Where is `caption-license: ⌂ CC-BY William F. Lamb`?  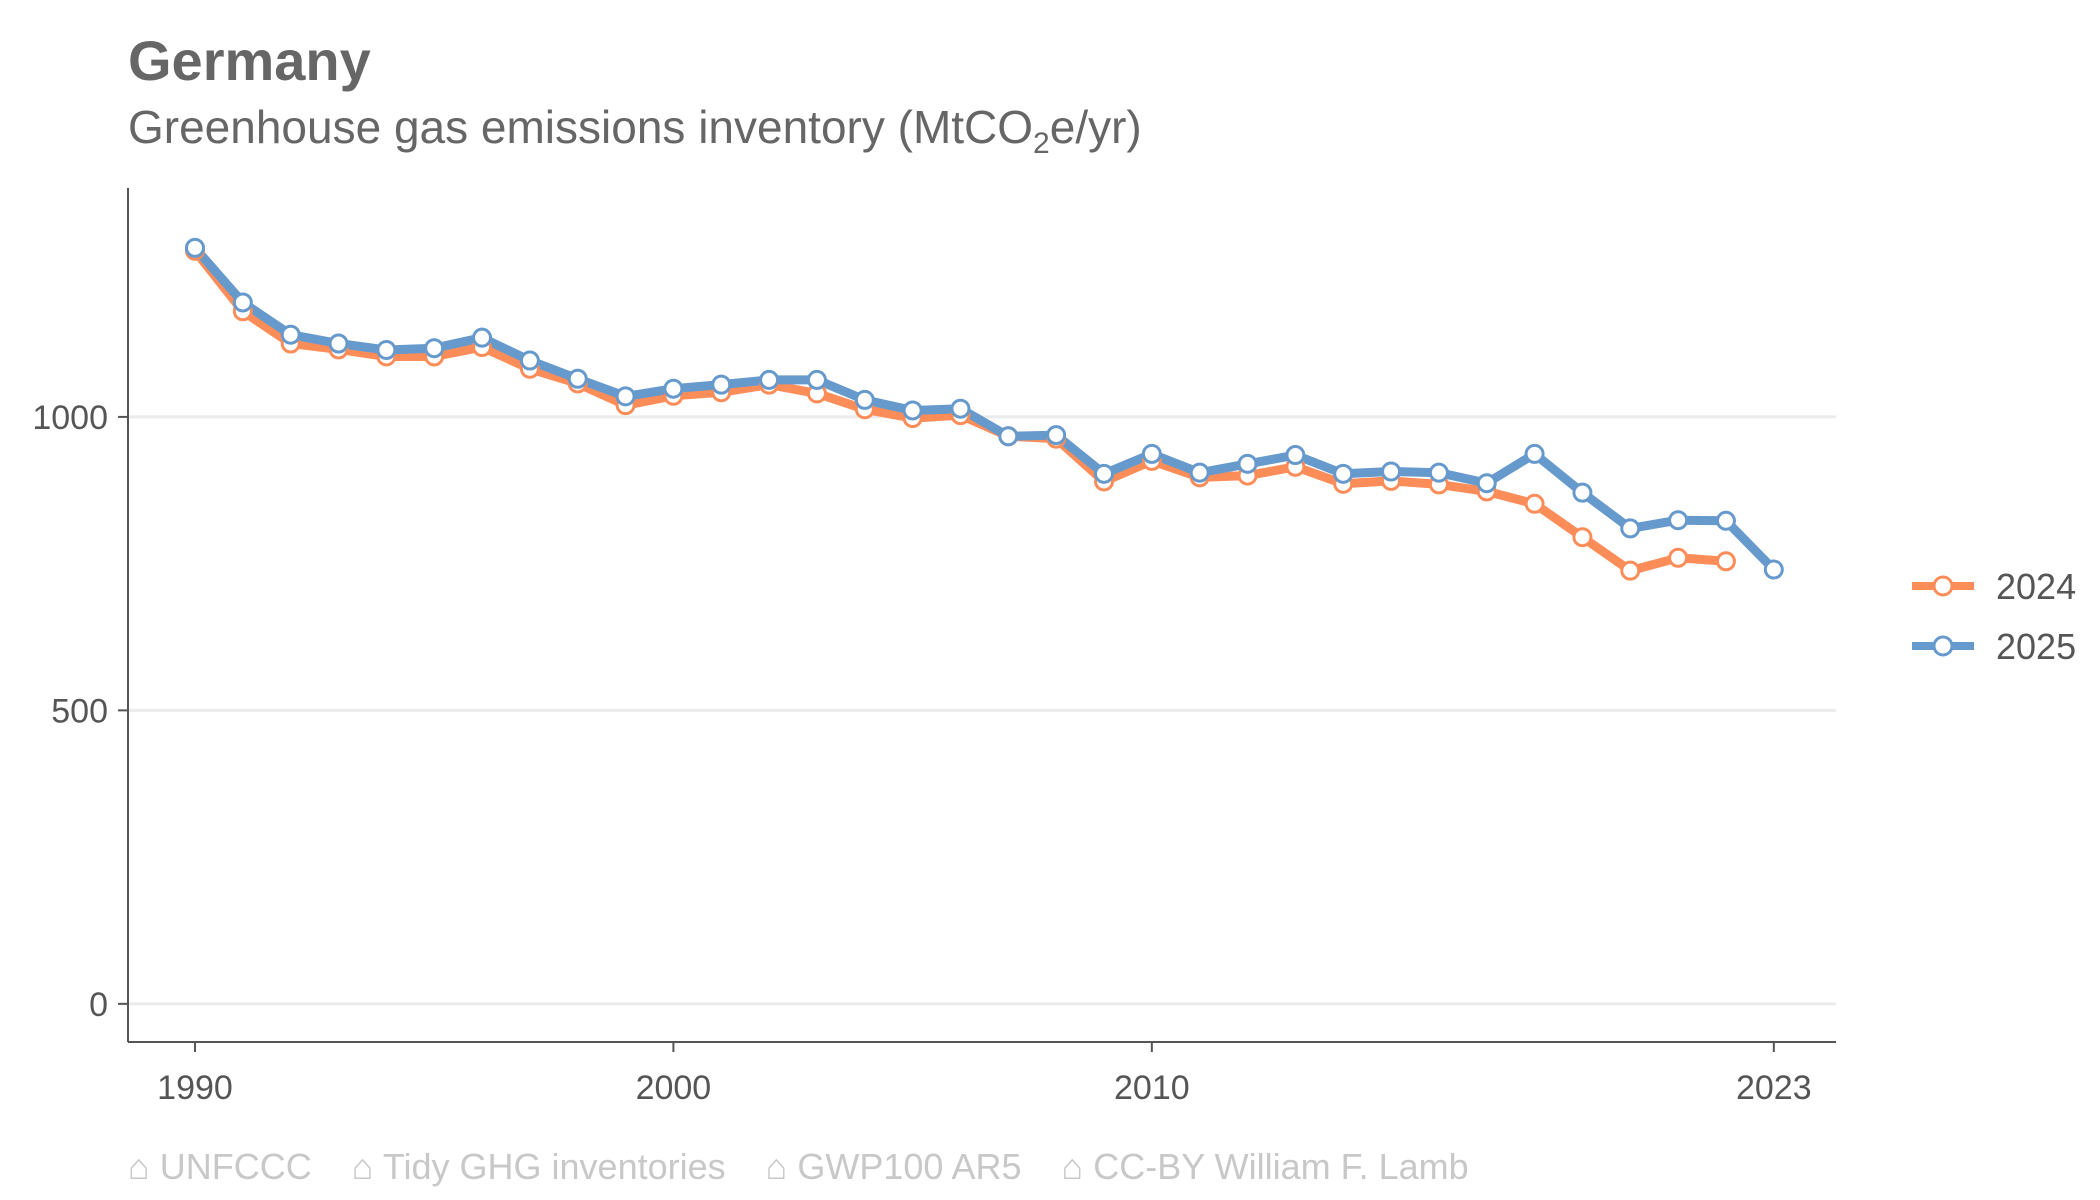 caption-license: ⌂ CC-BY William F. Lamb is located at coordinates (1265, 1166).